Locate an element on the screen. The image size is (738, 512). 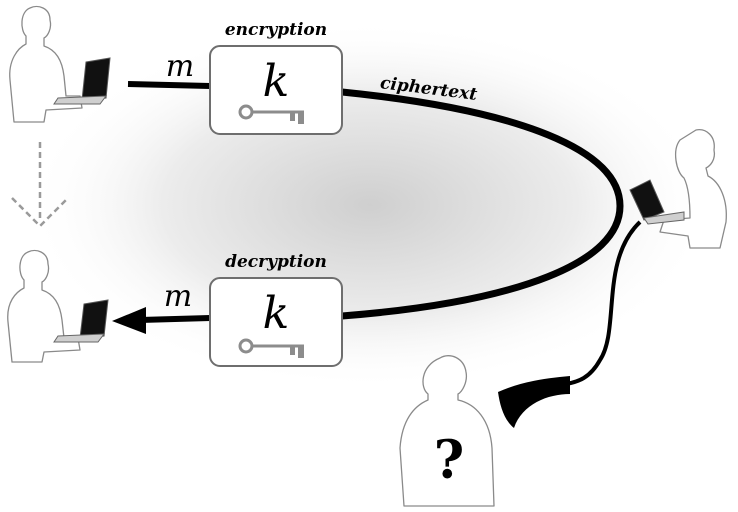
sender-laptop-icon is located at coordinates (82, 81).